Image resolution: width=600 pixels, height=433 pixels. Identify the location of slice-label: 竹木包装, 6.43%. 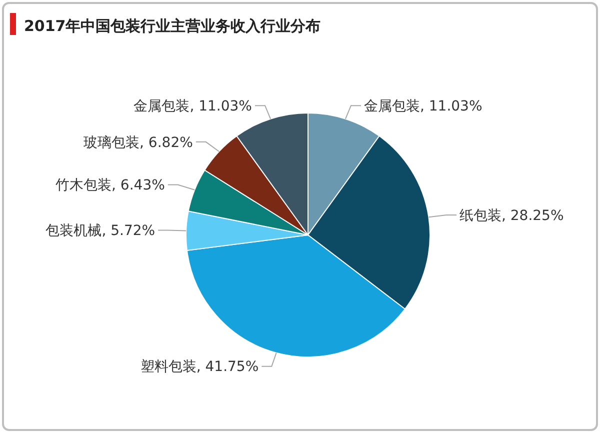
(110, 186).